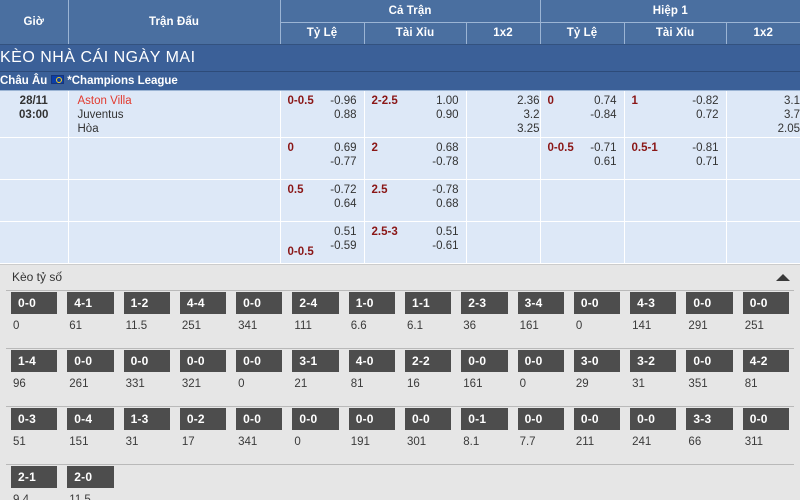  I want to click on odds-value: 0.90, so click(447, 114).